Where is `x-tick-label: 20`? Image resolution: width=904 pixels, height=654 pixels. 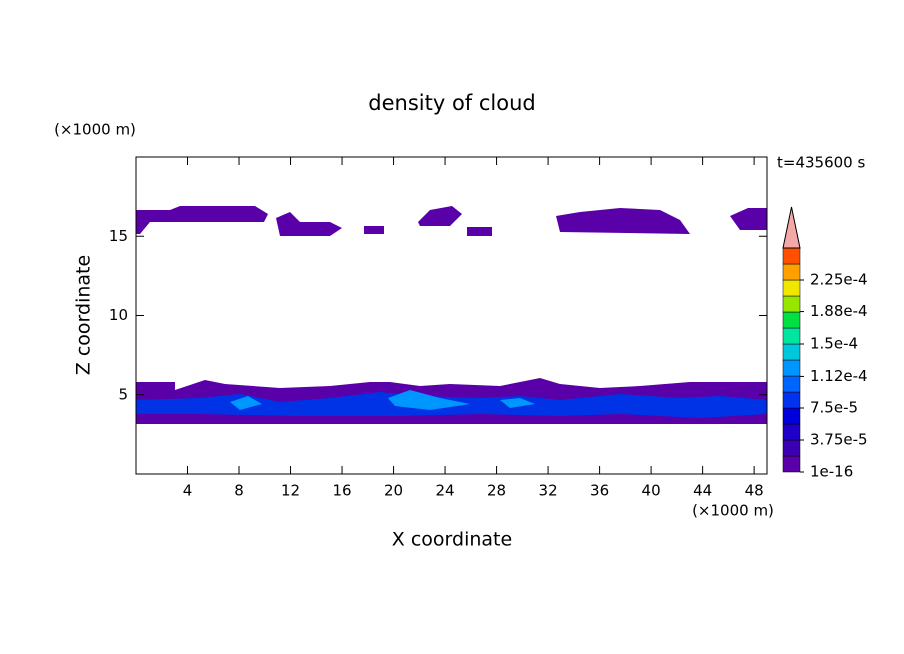
x-tick-label: 20 is located at coordinates (393, 491).